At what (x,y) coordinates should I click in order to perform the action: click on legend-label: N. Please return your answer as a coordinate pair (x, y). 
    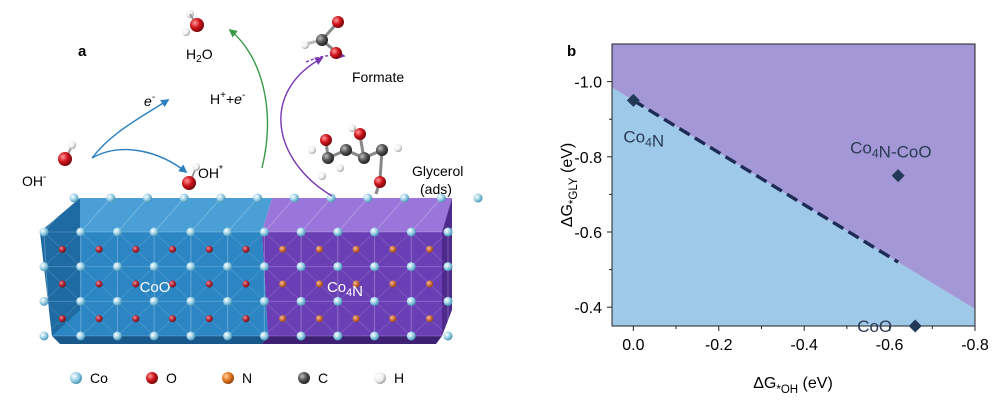
    Looking at the image, I should click on (247, 378).